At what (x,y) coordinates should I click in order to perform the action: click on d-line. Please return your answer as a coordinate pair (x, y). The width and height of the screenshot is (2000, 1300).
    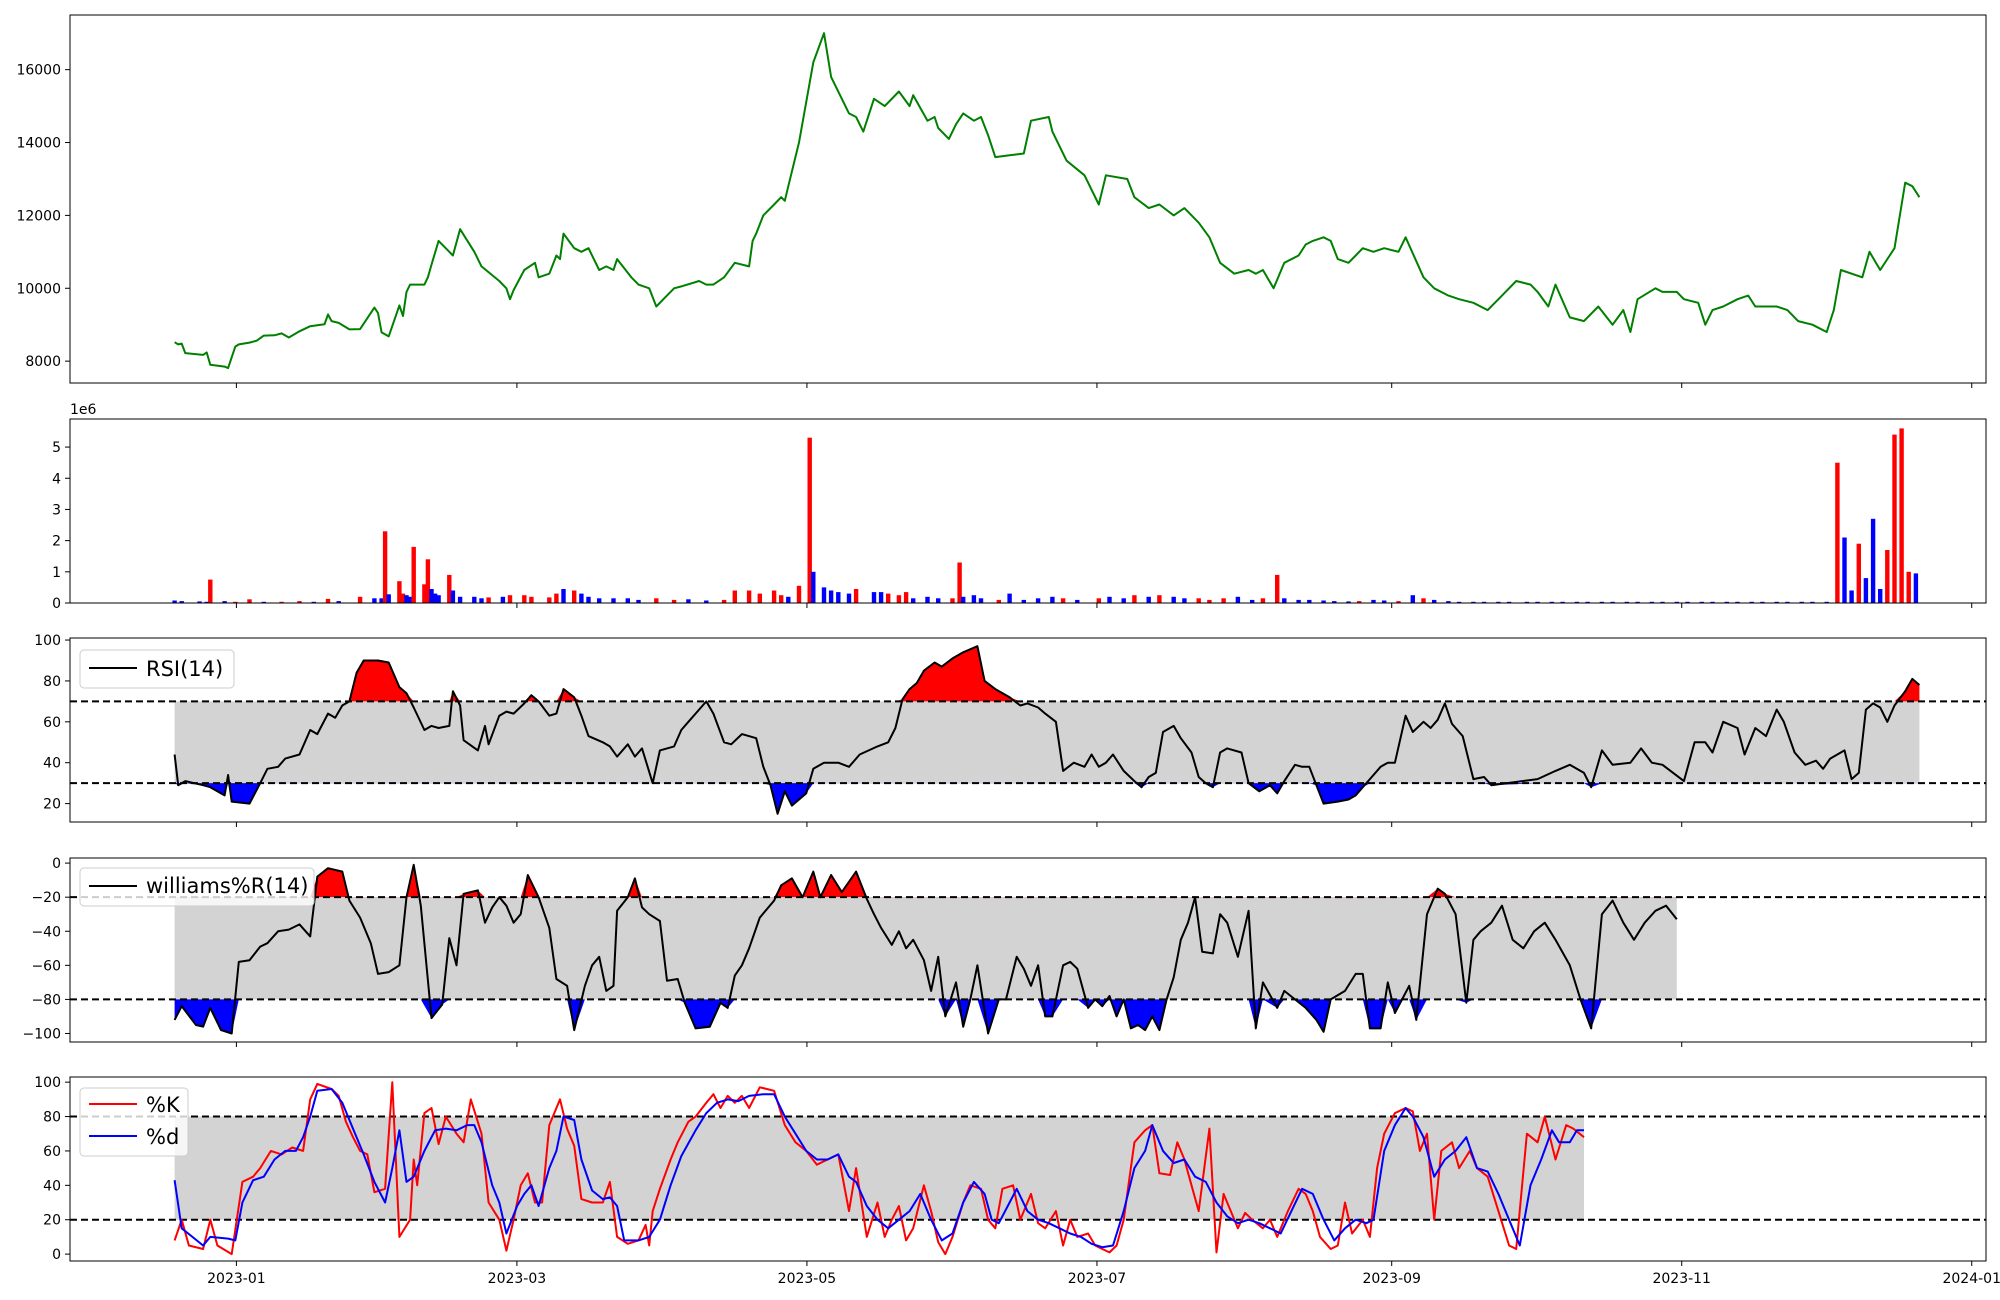
    Looking at the image, I should click on (878, 1168).